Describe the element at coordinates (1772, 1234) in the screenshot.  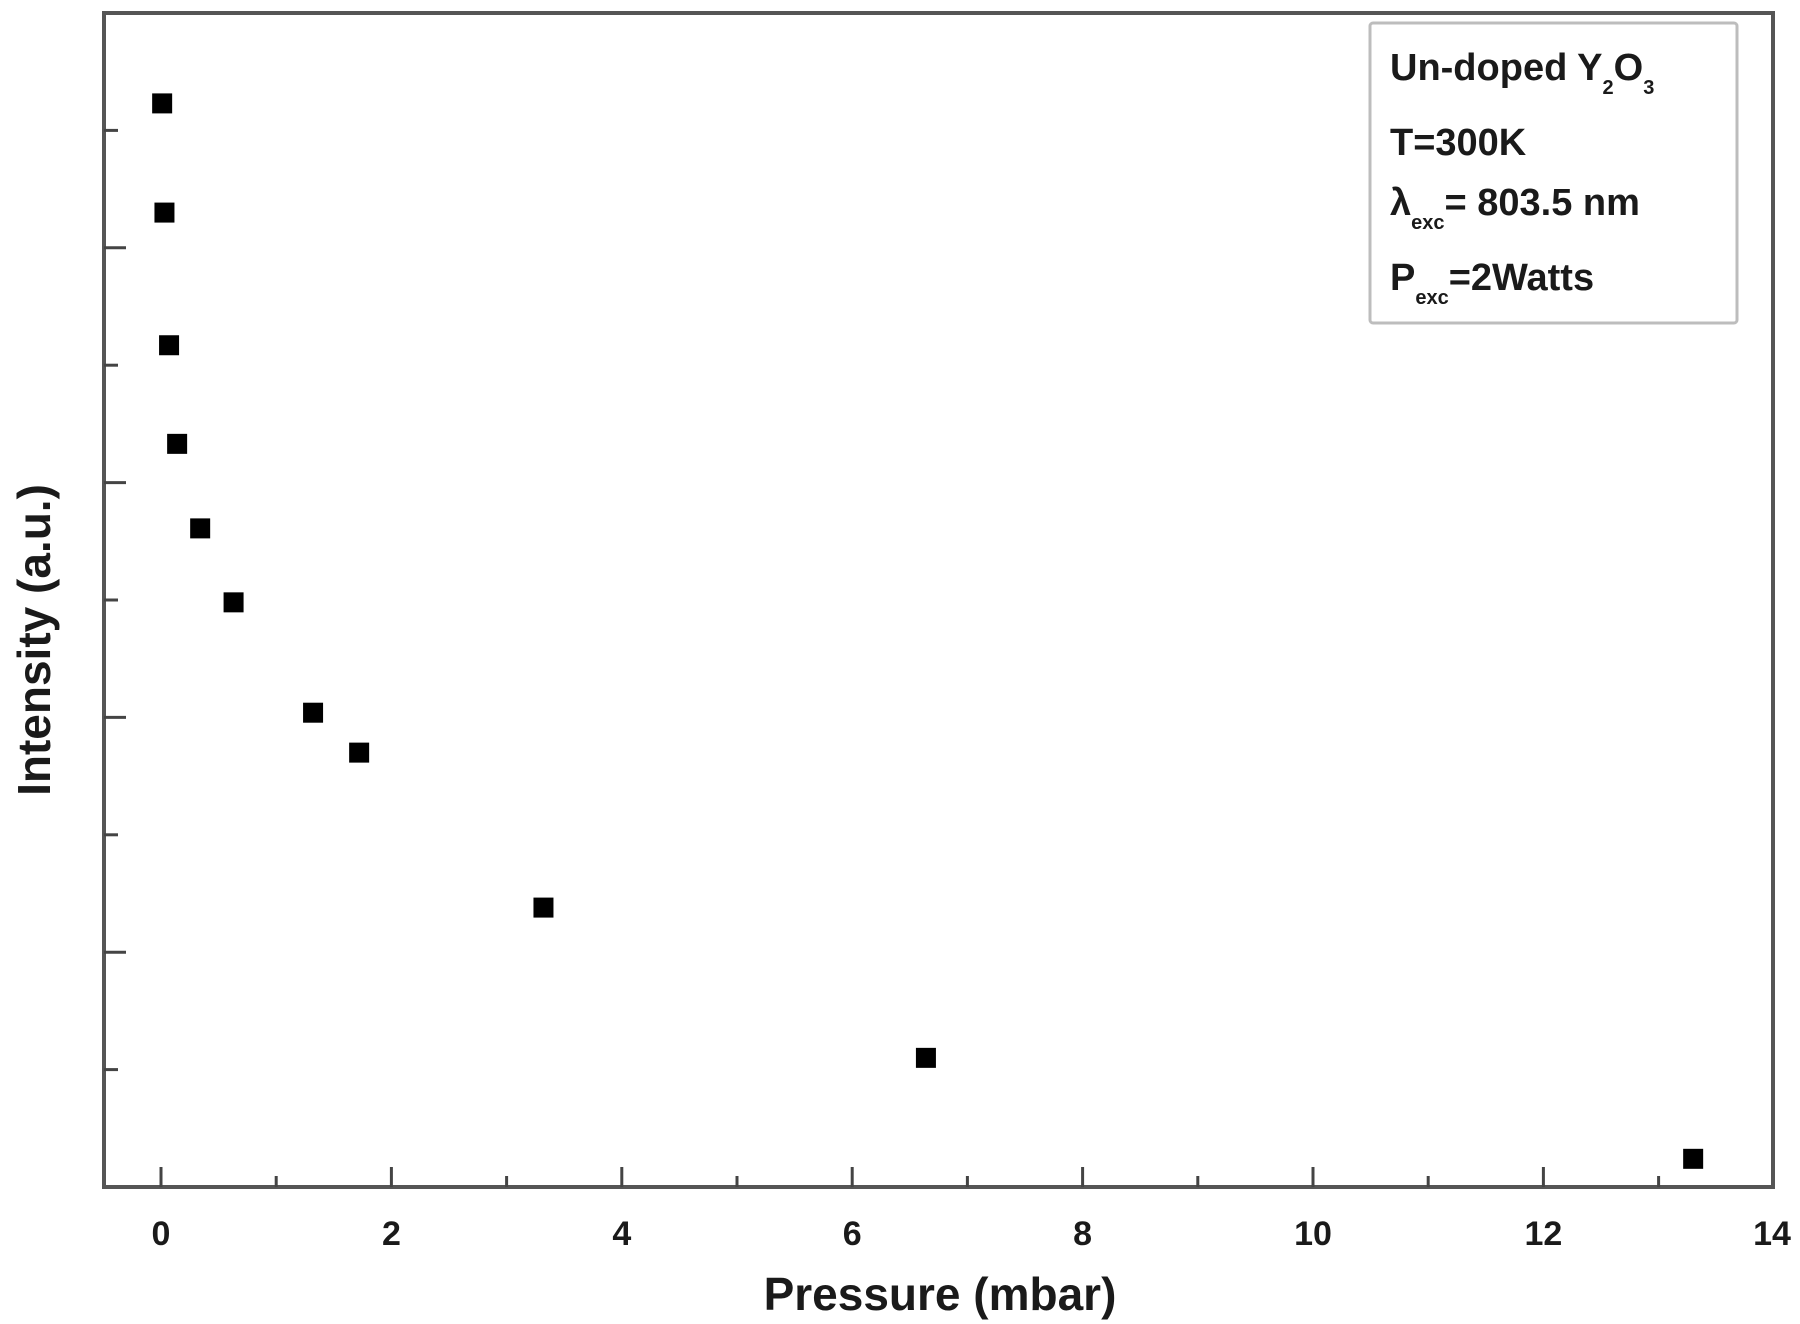
I see `x-tick-label: 14` at that location.